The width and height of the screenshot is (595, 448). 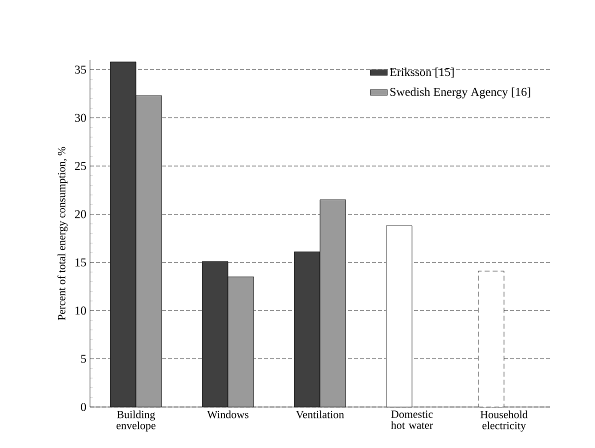 I want to click on x-tick-label: Building envelope, so click(x=136, y=421).